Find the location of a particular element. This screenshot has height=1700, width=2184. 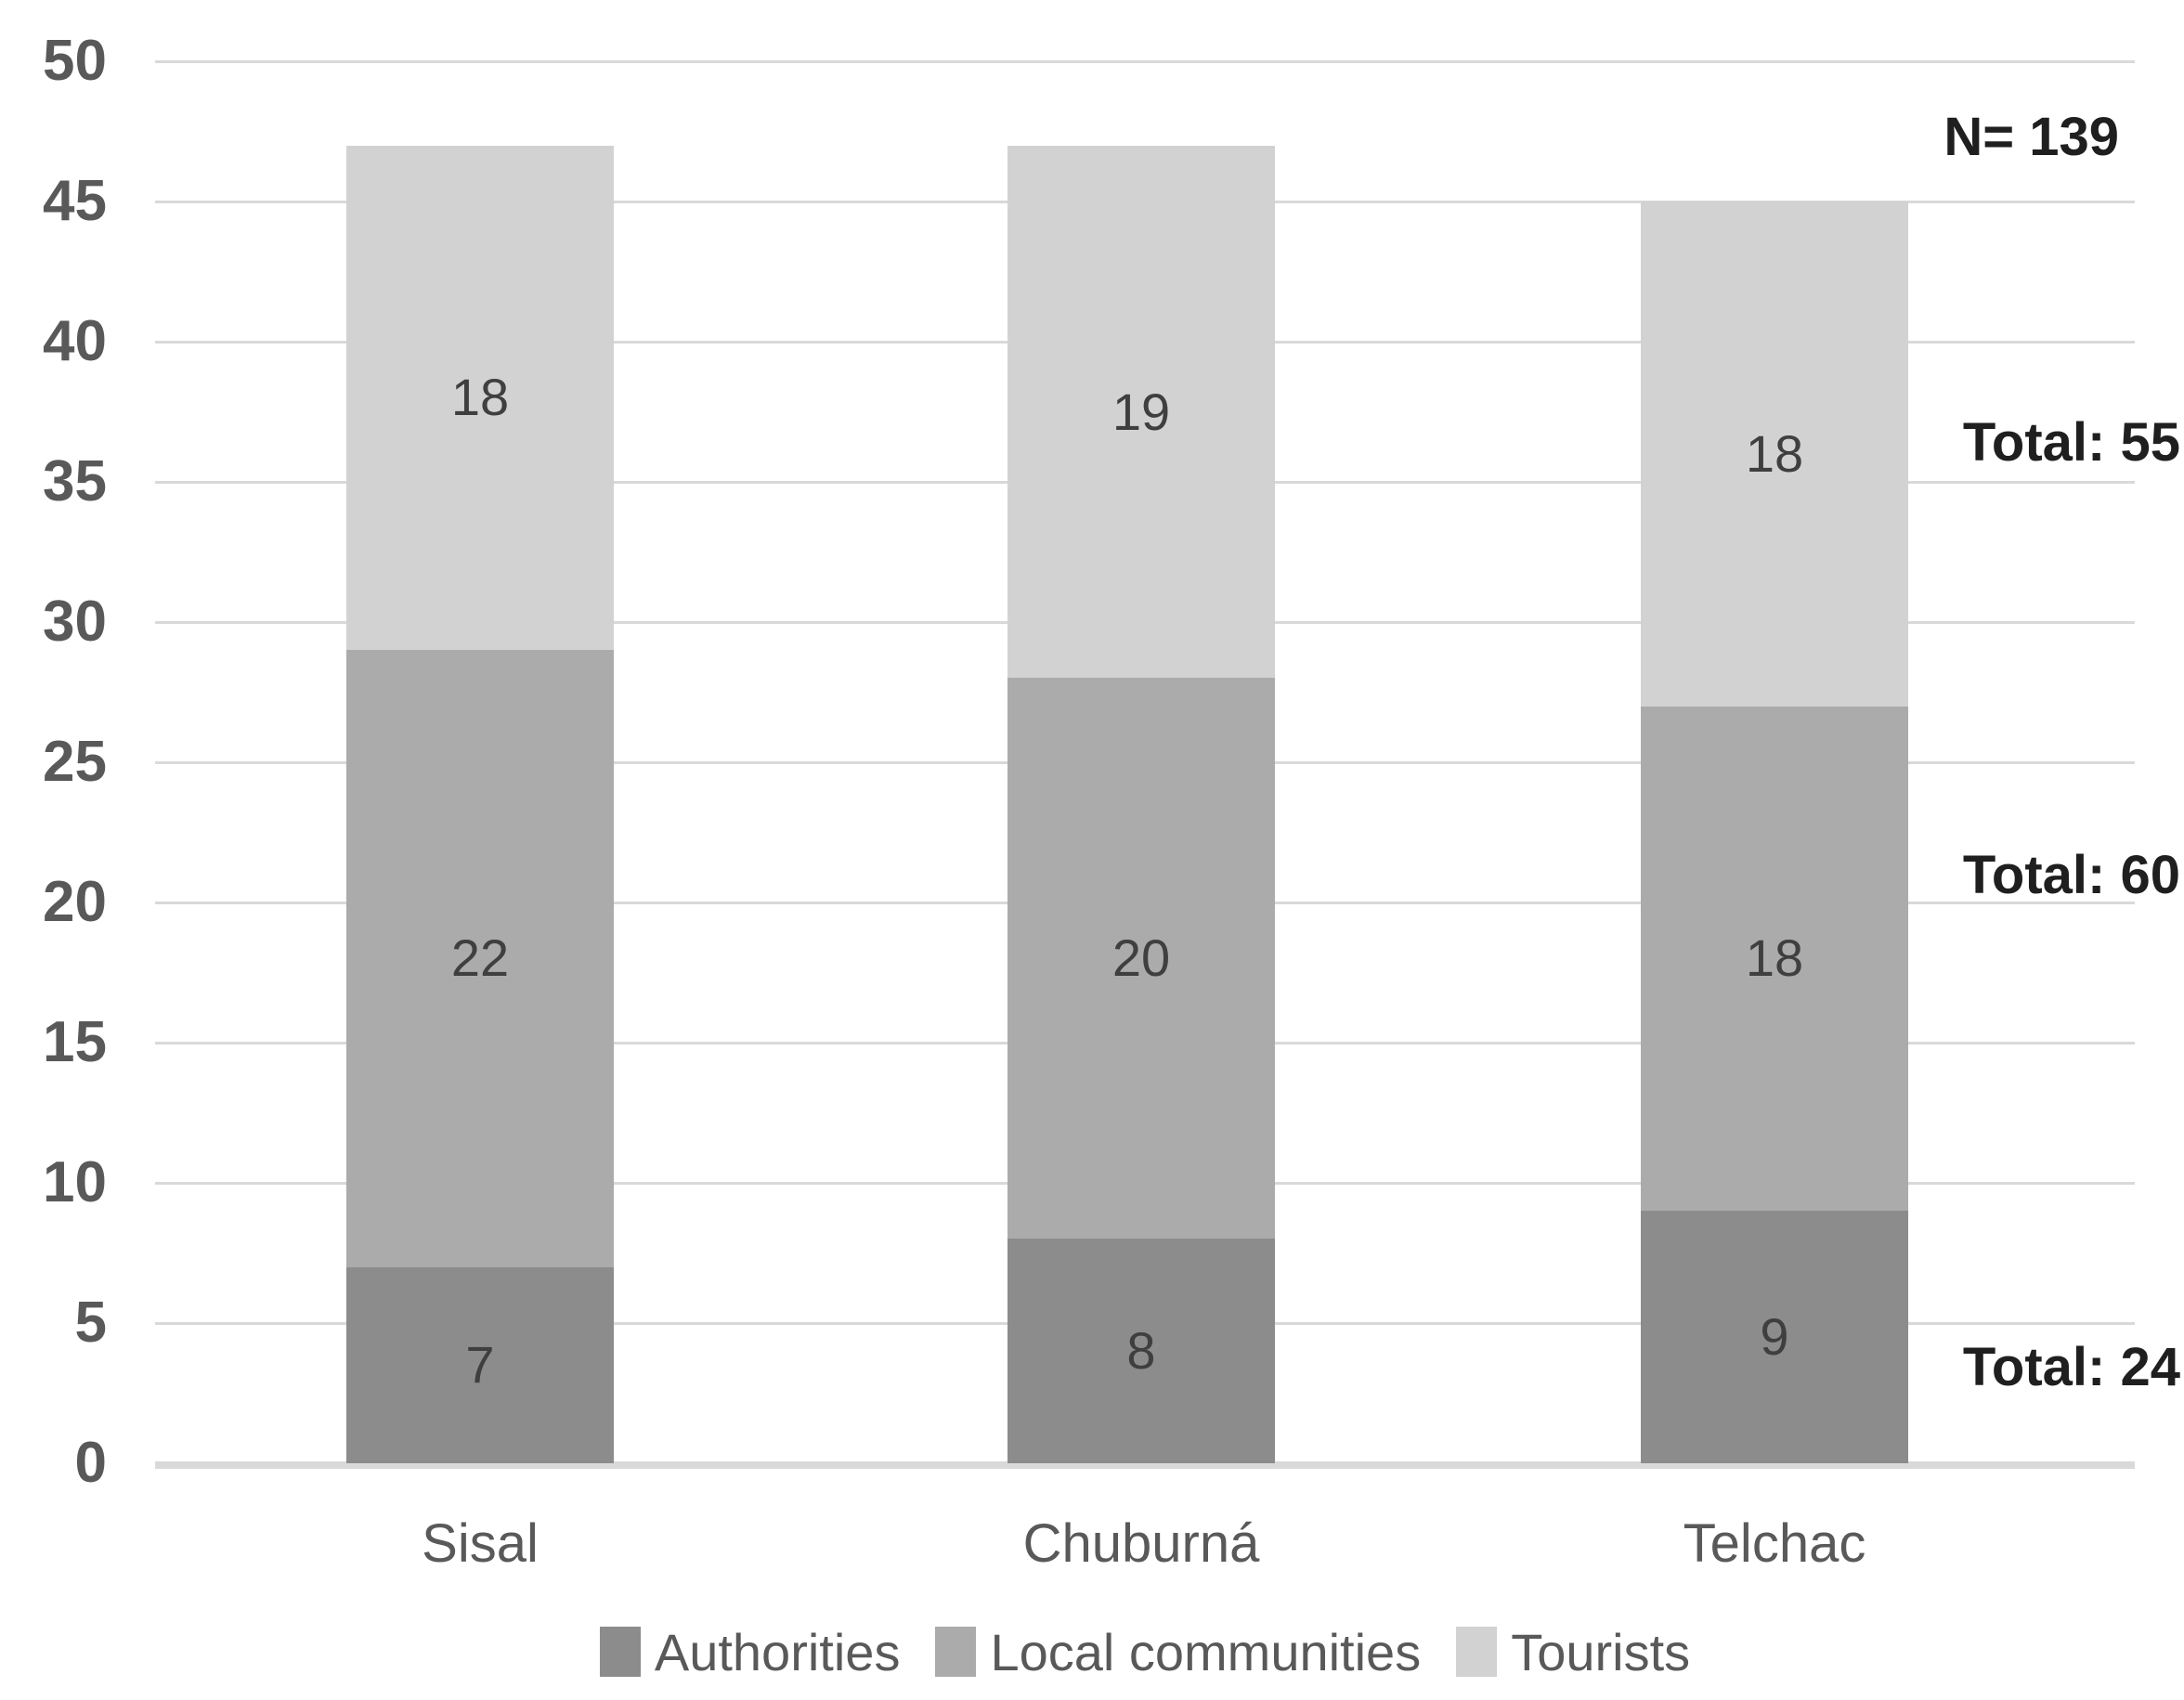

y-tick-label: 25 is located at coordinates (75, 762).